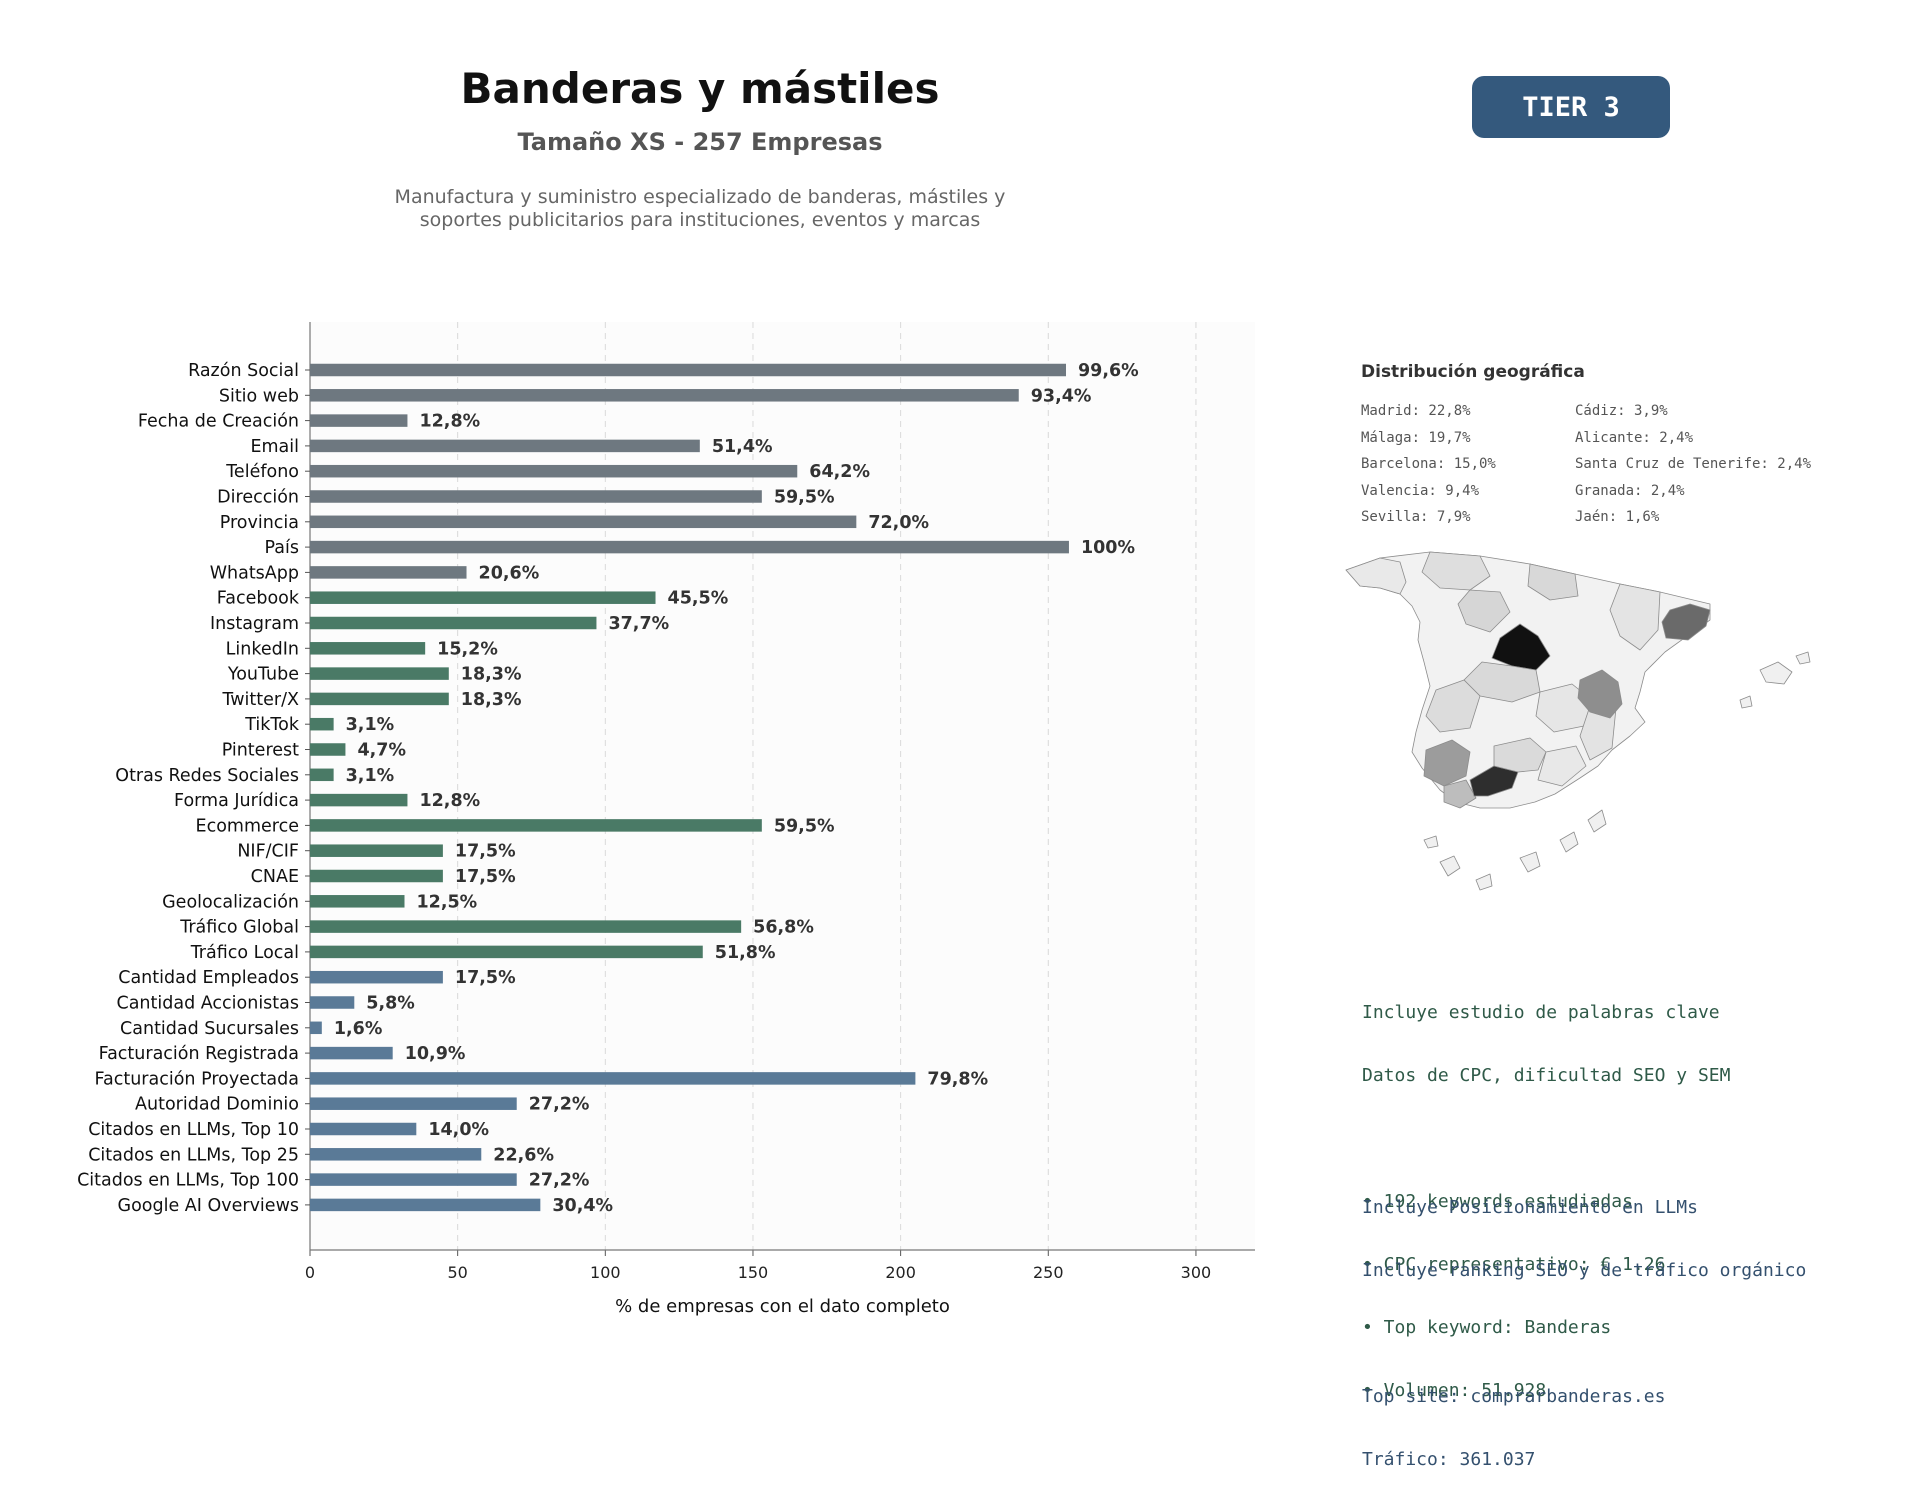  What do you see at coordinates (1775, 680) in the screenshot?
I see `balearic-islands` at bounding box center [1775, 680].